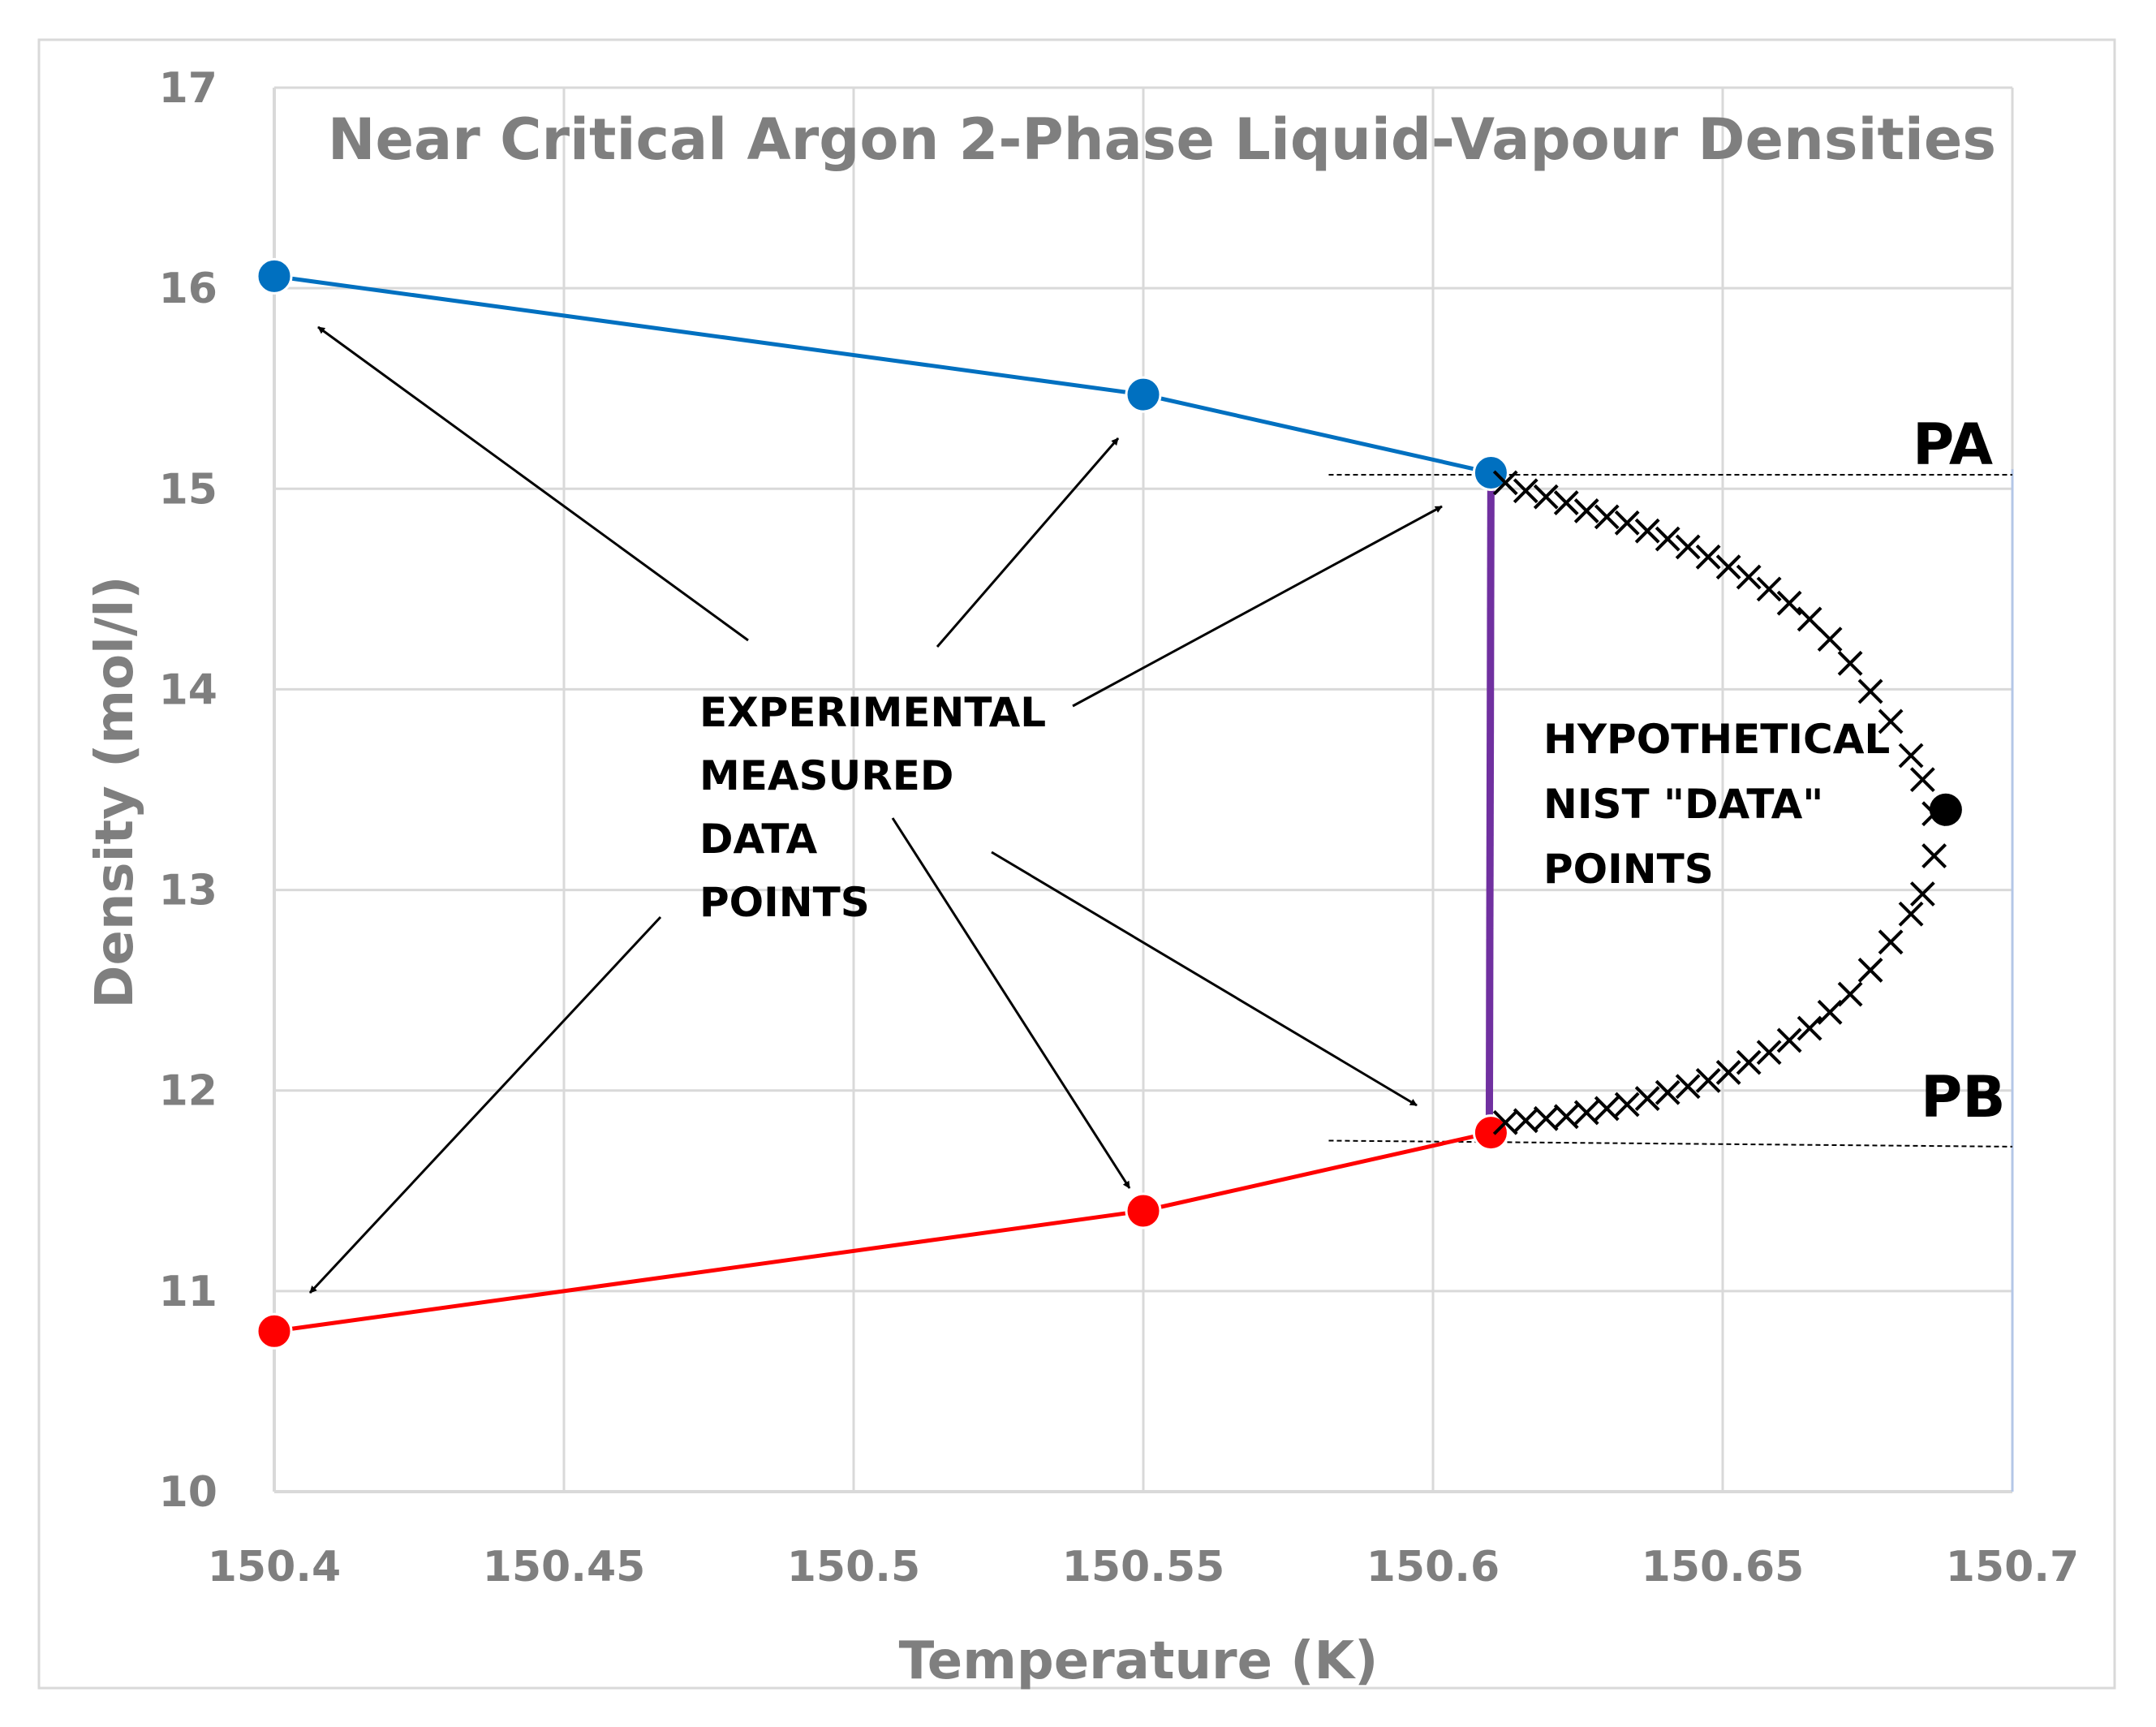  I want to click on hypothetical-line-1: HYPOTHETICAL, so click(1716, 739).